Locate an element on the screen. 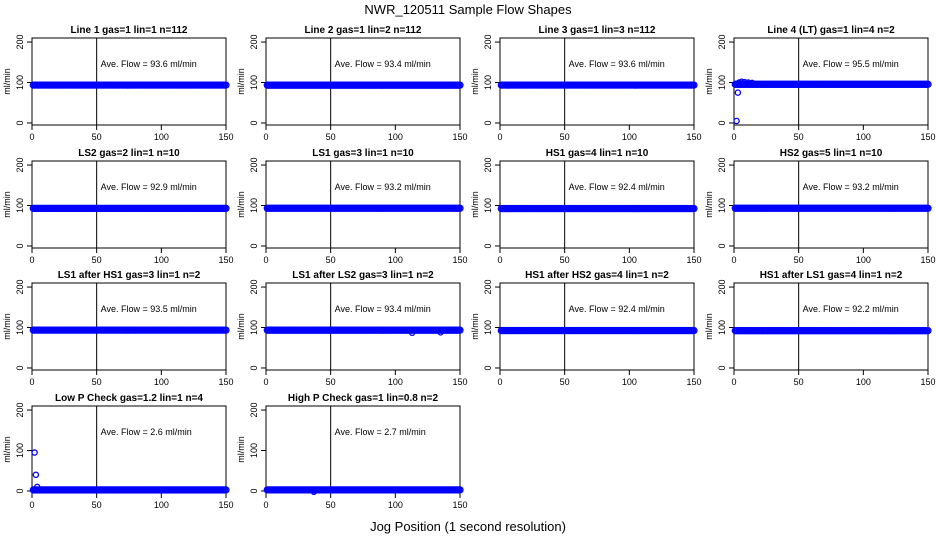 This screenshot has height=540, width=936. ave-flow-annotation: Ave. Flow = 2.6 ml/min is located at coordinates (146, 432).